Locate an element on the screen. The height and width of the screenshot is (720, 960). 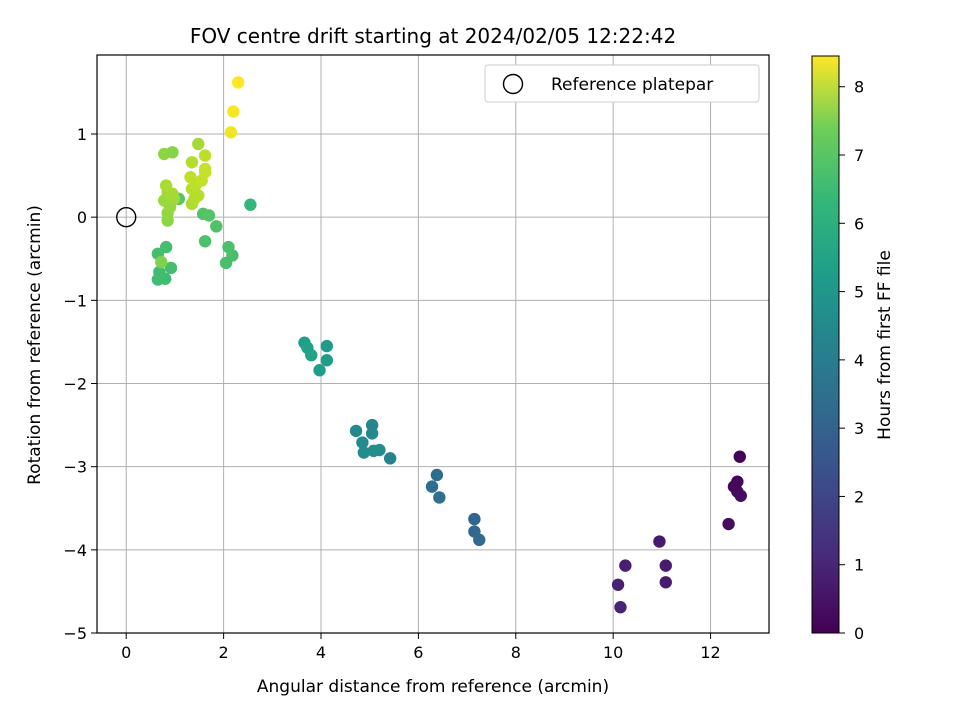
reference-platepar-marker is located at coordinates (126, 217).